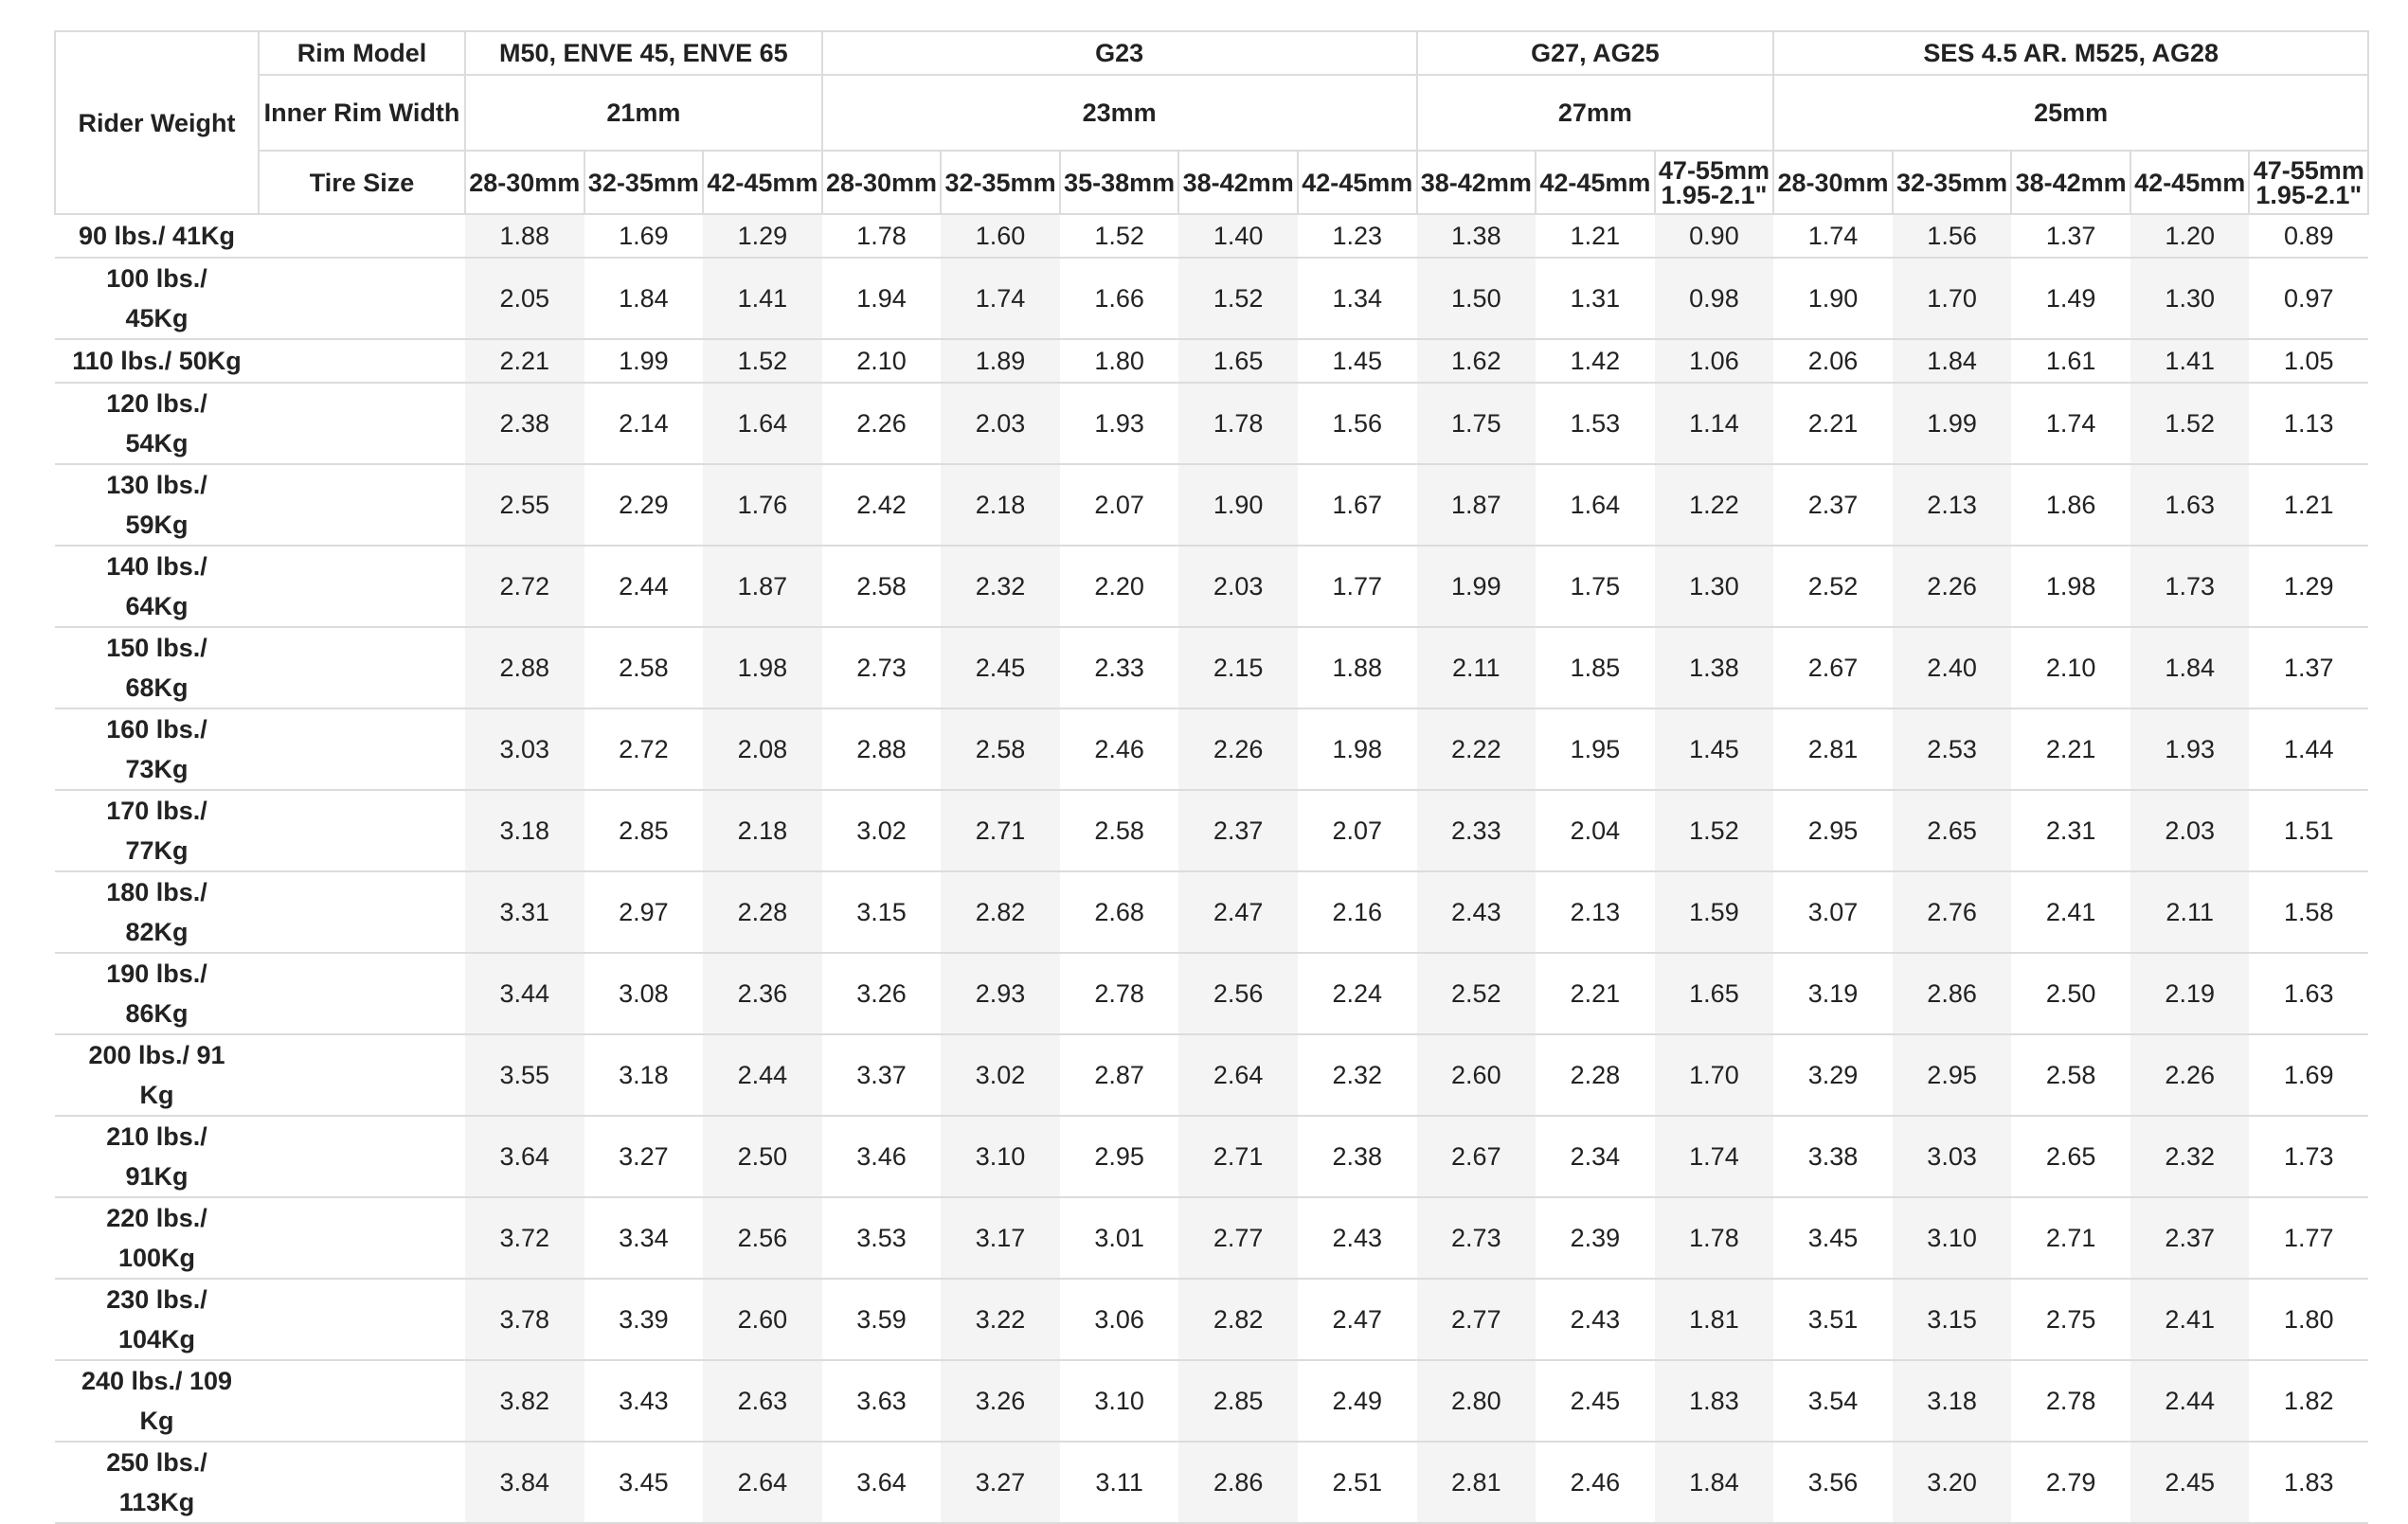  What do you see at coordinates (1476, 505) in the screenshot?
I see `pressure-value: 1.87` at bounding box center [1476, 505].